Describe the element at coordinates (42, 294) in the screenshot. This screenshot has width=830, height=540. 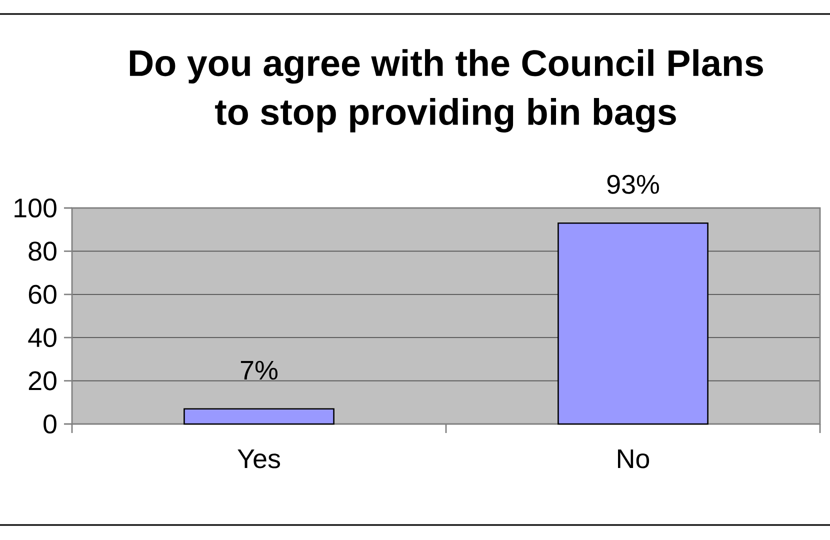
I see `y-tick-label: 60` at that location.